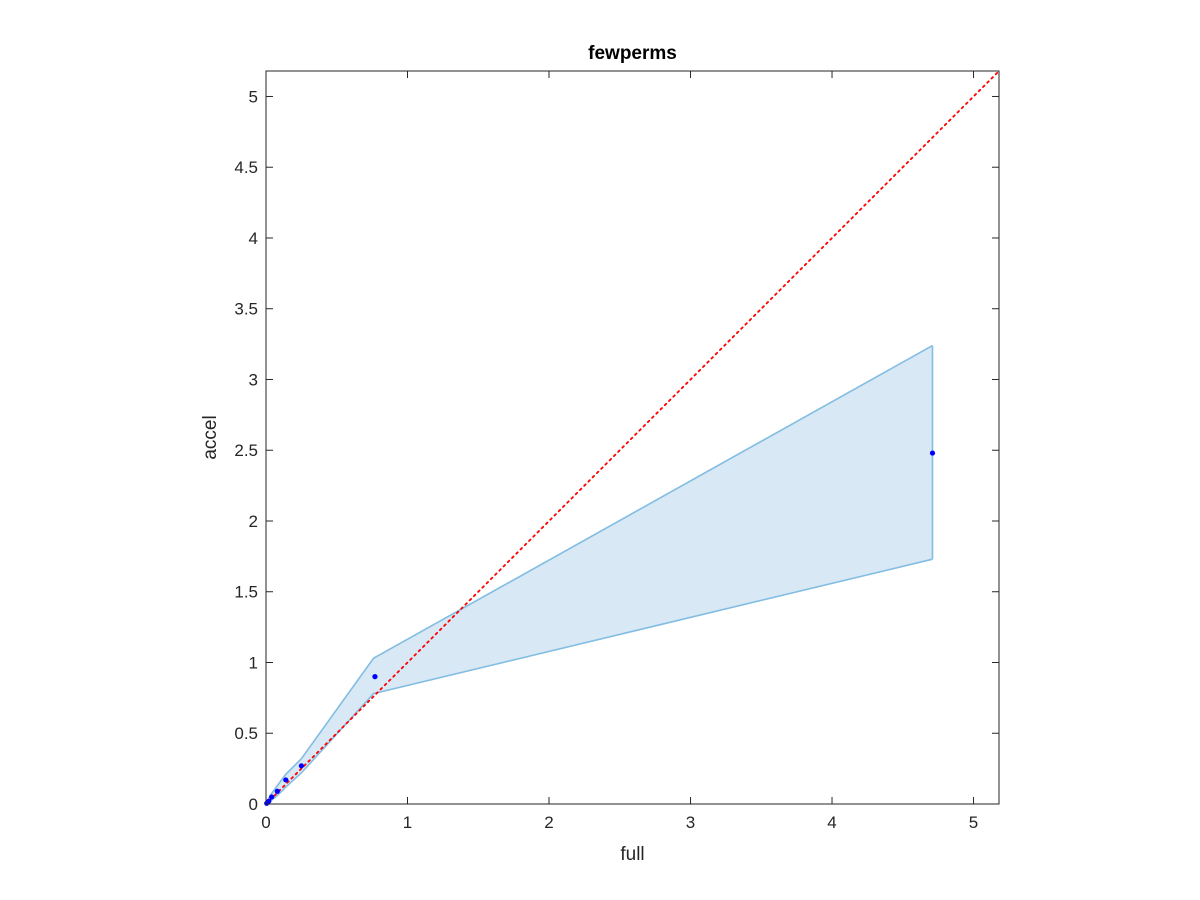 The width and height of the screenshot is (1200, 900). I want to click on y-tick-label: 0.5, so click(246, 733).